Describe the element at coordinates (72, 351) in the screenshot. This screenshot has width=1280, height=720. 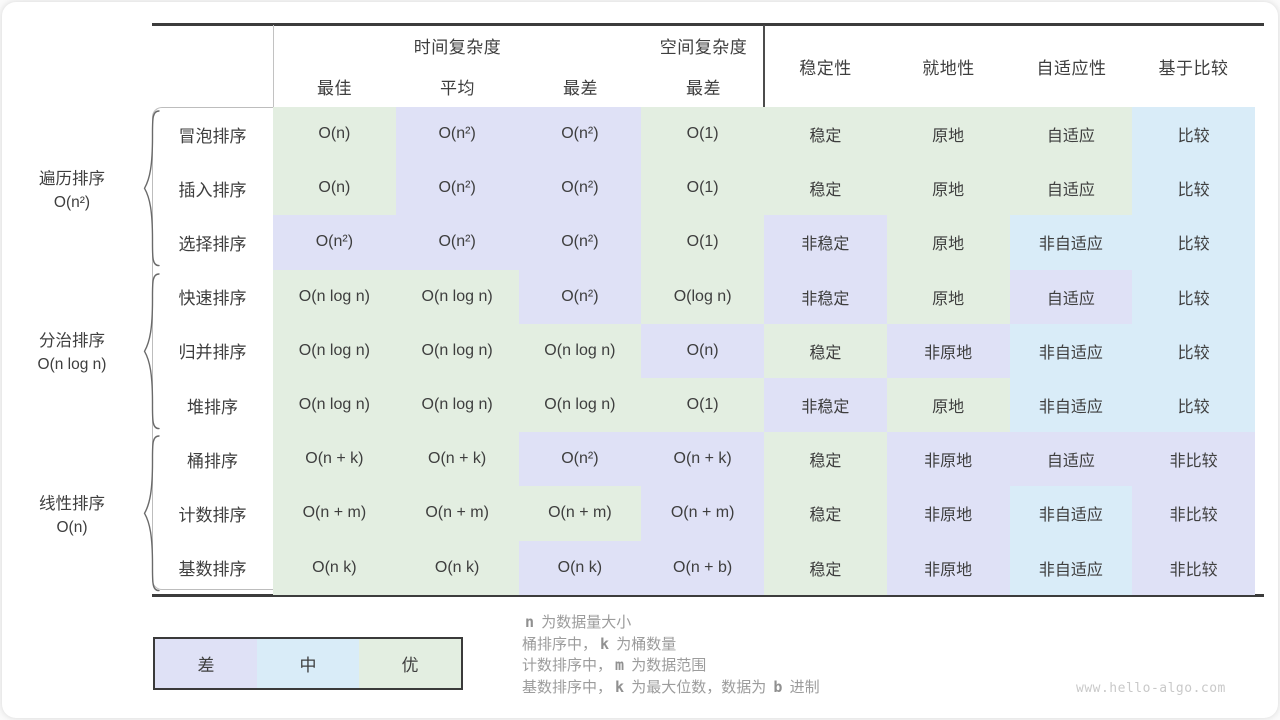
I see `group-divide-conquer-sort: 分治排序 O(n log n)` at that location.